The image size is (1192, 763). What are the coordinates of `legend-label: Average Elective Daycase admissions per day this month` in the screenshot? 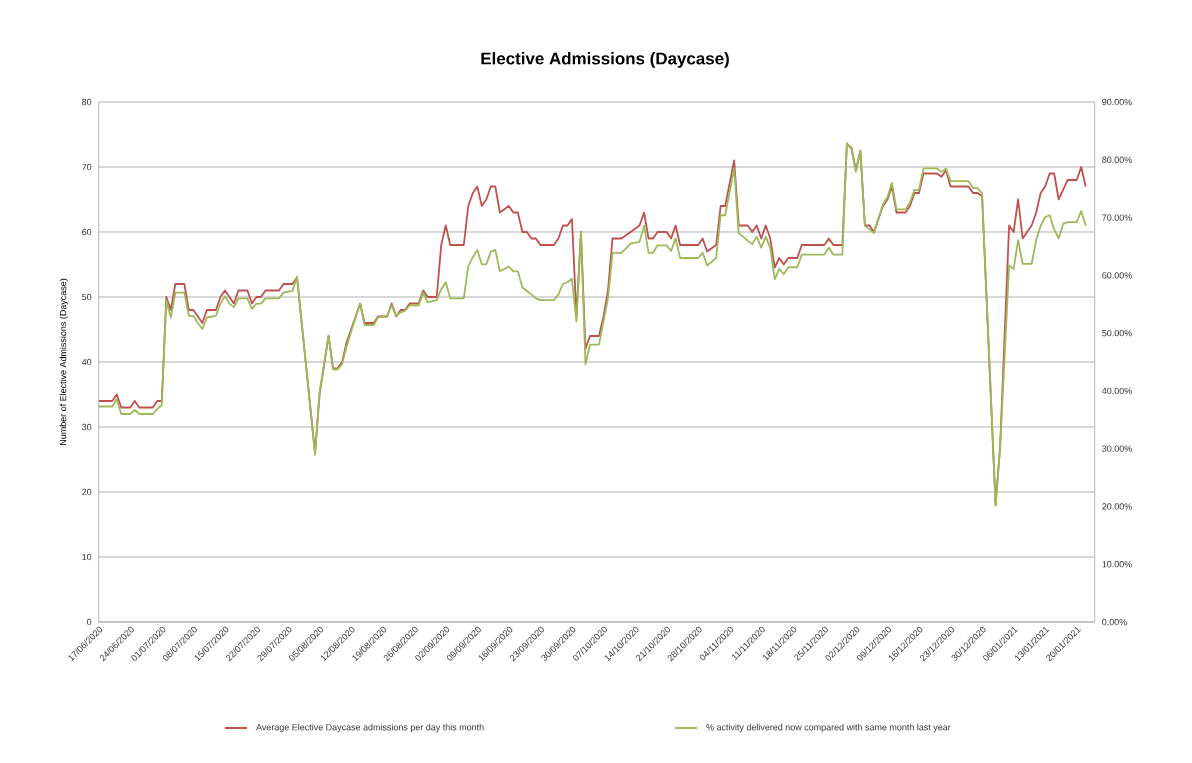 It's located at (370, 728).